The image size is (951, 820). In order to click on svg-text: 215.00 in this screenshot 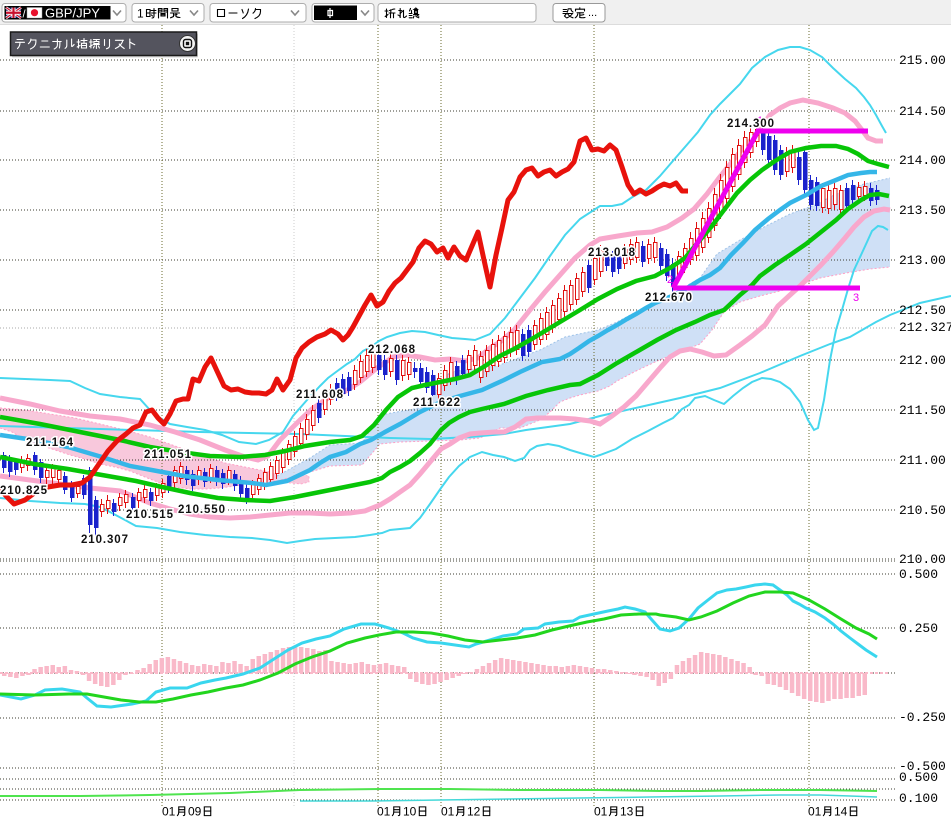, I will do `click(922, 60)`.